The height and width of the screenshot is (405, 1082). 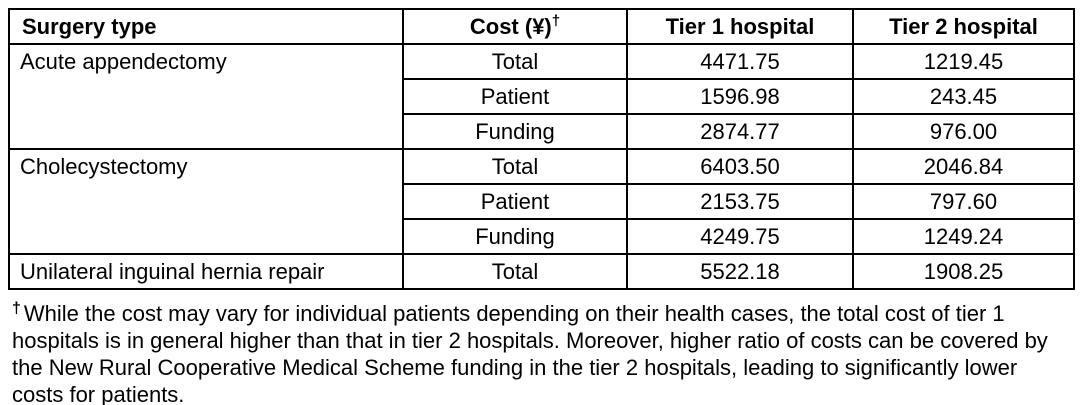 I want to click on tier2-cost-cell: 1908.25, so click(x=963, y=271).